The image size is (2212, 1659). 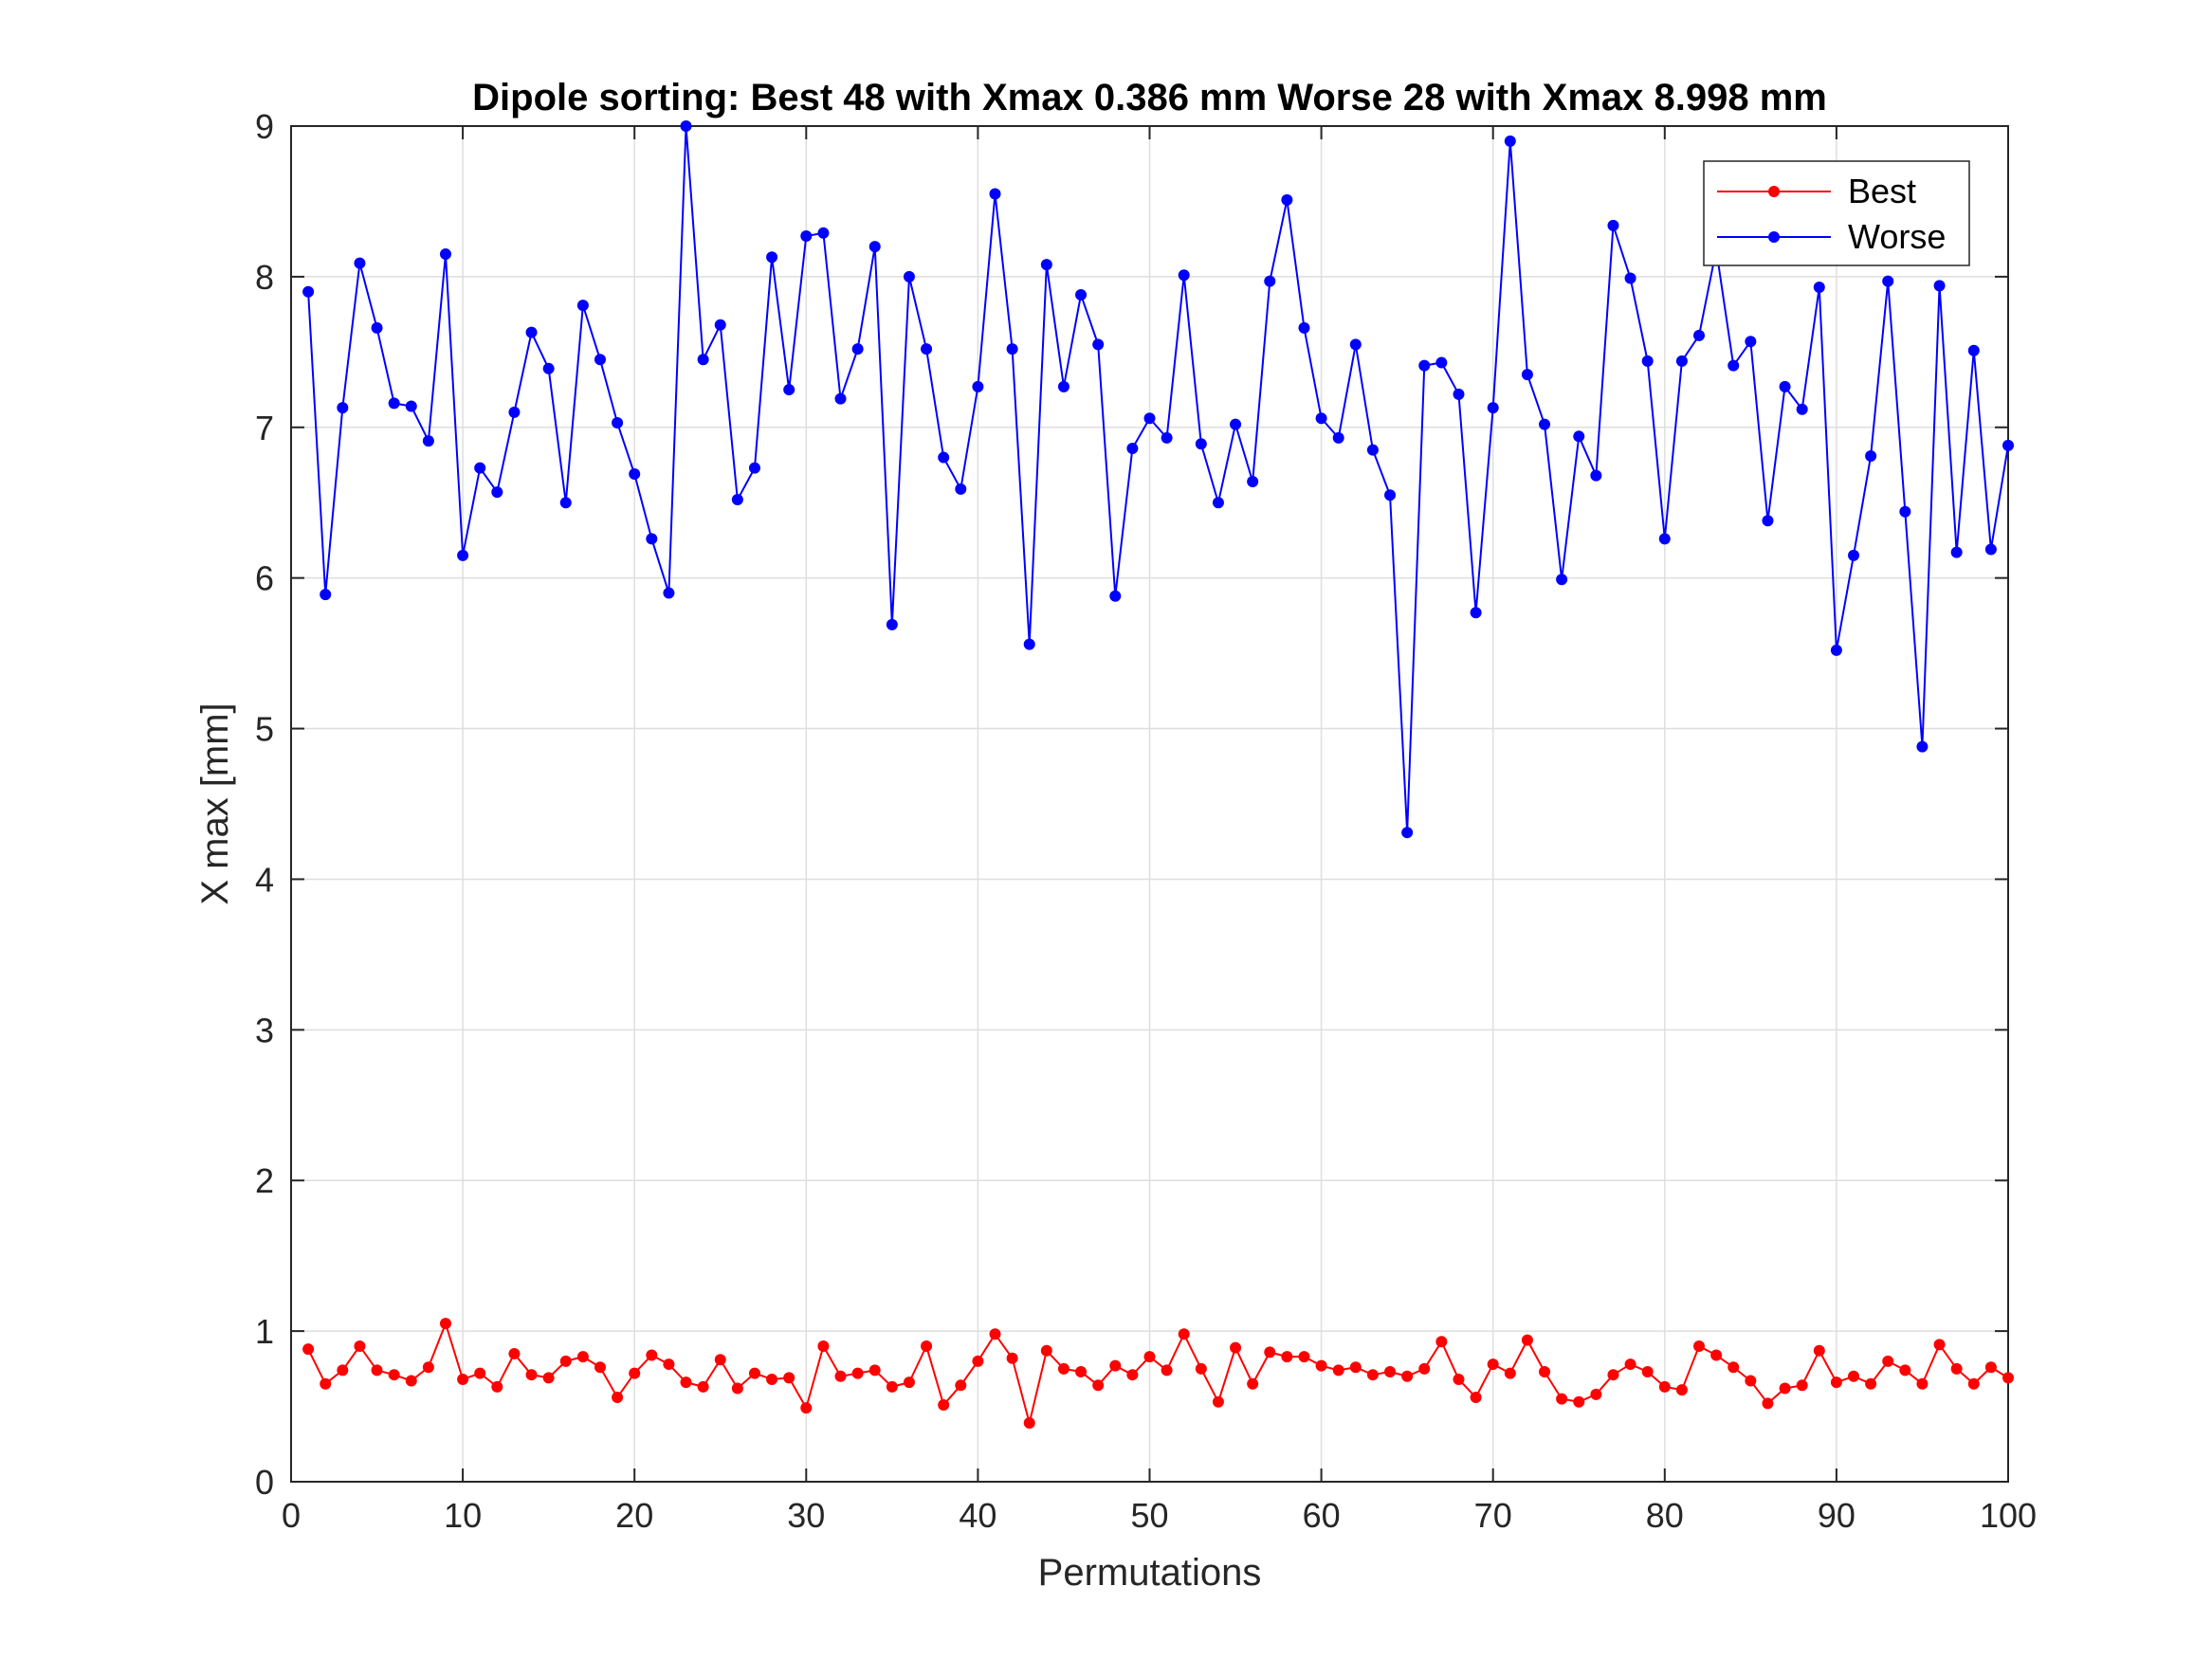 I want to click on legend-box, so click(x=1836, y=213).